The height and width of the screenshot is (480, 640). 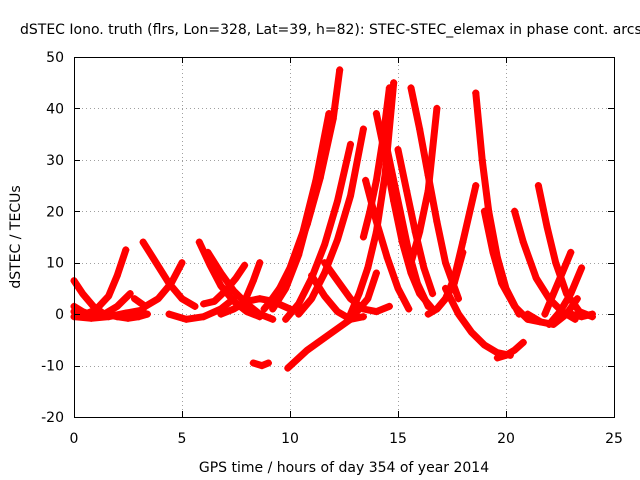 I want to click on x-tick-label: 15, so click(x=398, y=439).